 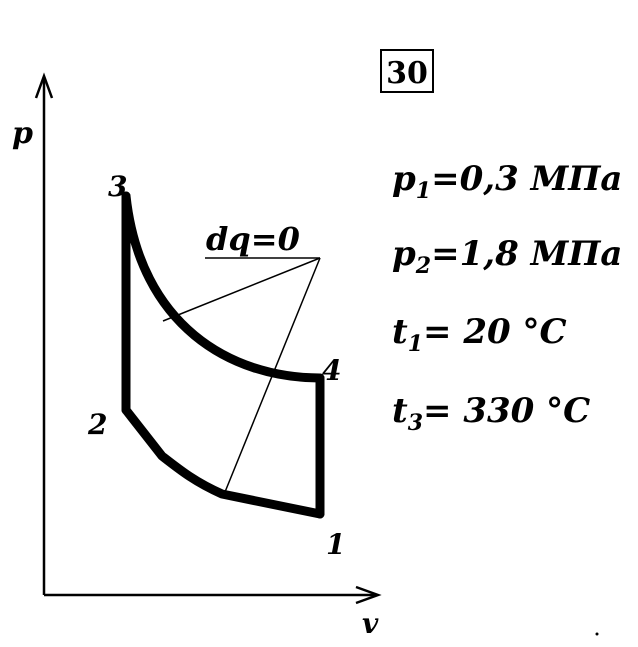 What do you see at coordinates (241, 289) in the screenshot?
I see `line-to-expansion-curve` at bounding box center [241, 289].